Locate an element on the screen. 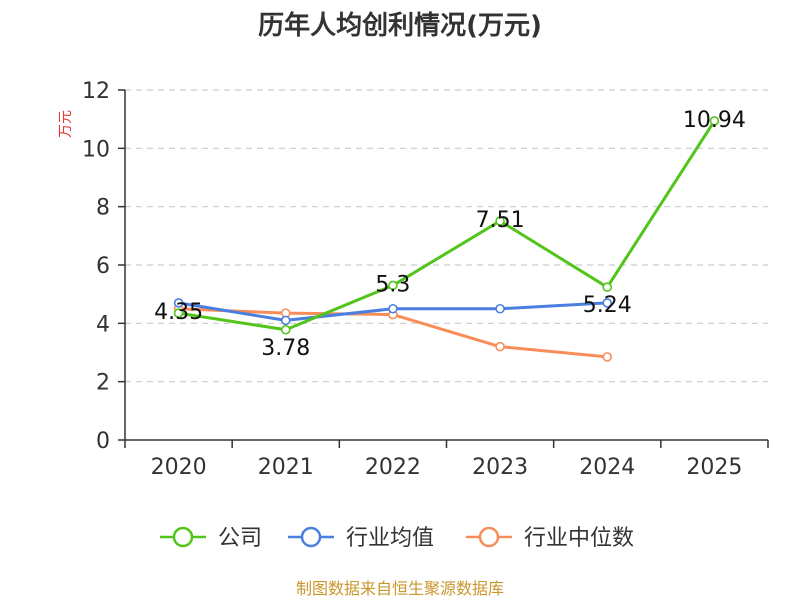 The width and height of the screenshot is (800, 600). y-axis-ticks: 0 2 4 6 8 10 12 is located at coordinates (103, 266).